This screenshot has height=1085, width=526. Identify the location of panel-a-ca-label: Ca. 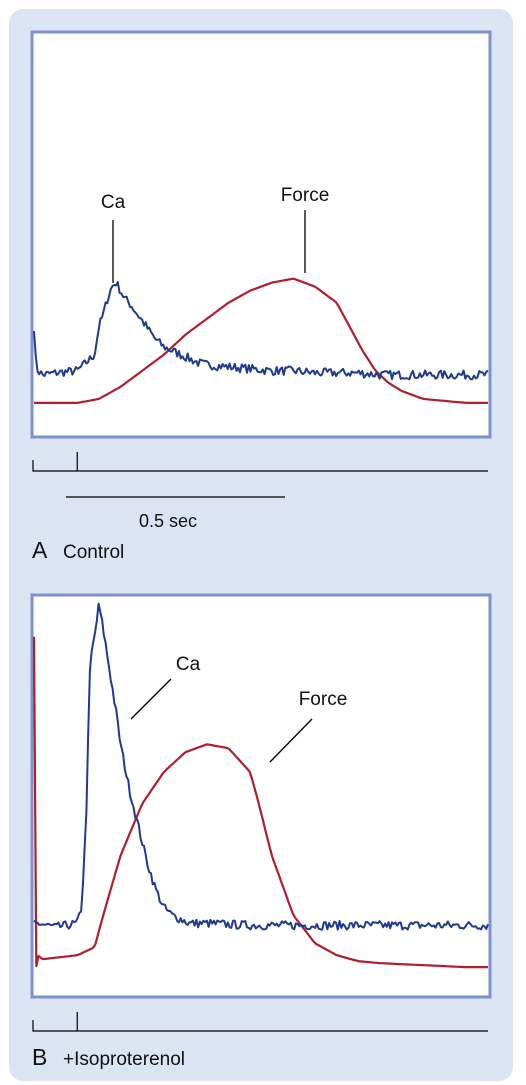
(113, 202).